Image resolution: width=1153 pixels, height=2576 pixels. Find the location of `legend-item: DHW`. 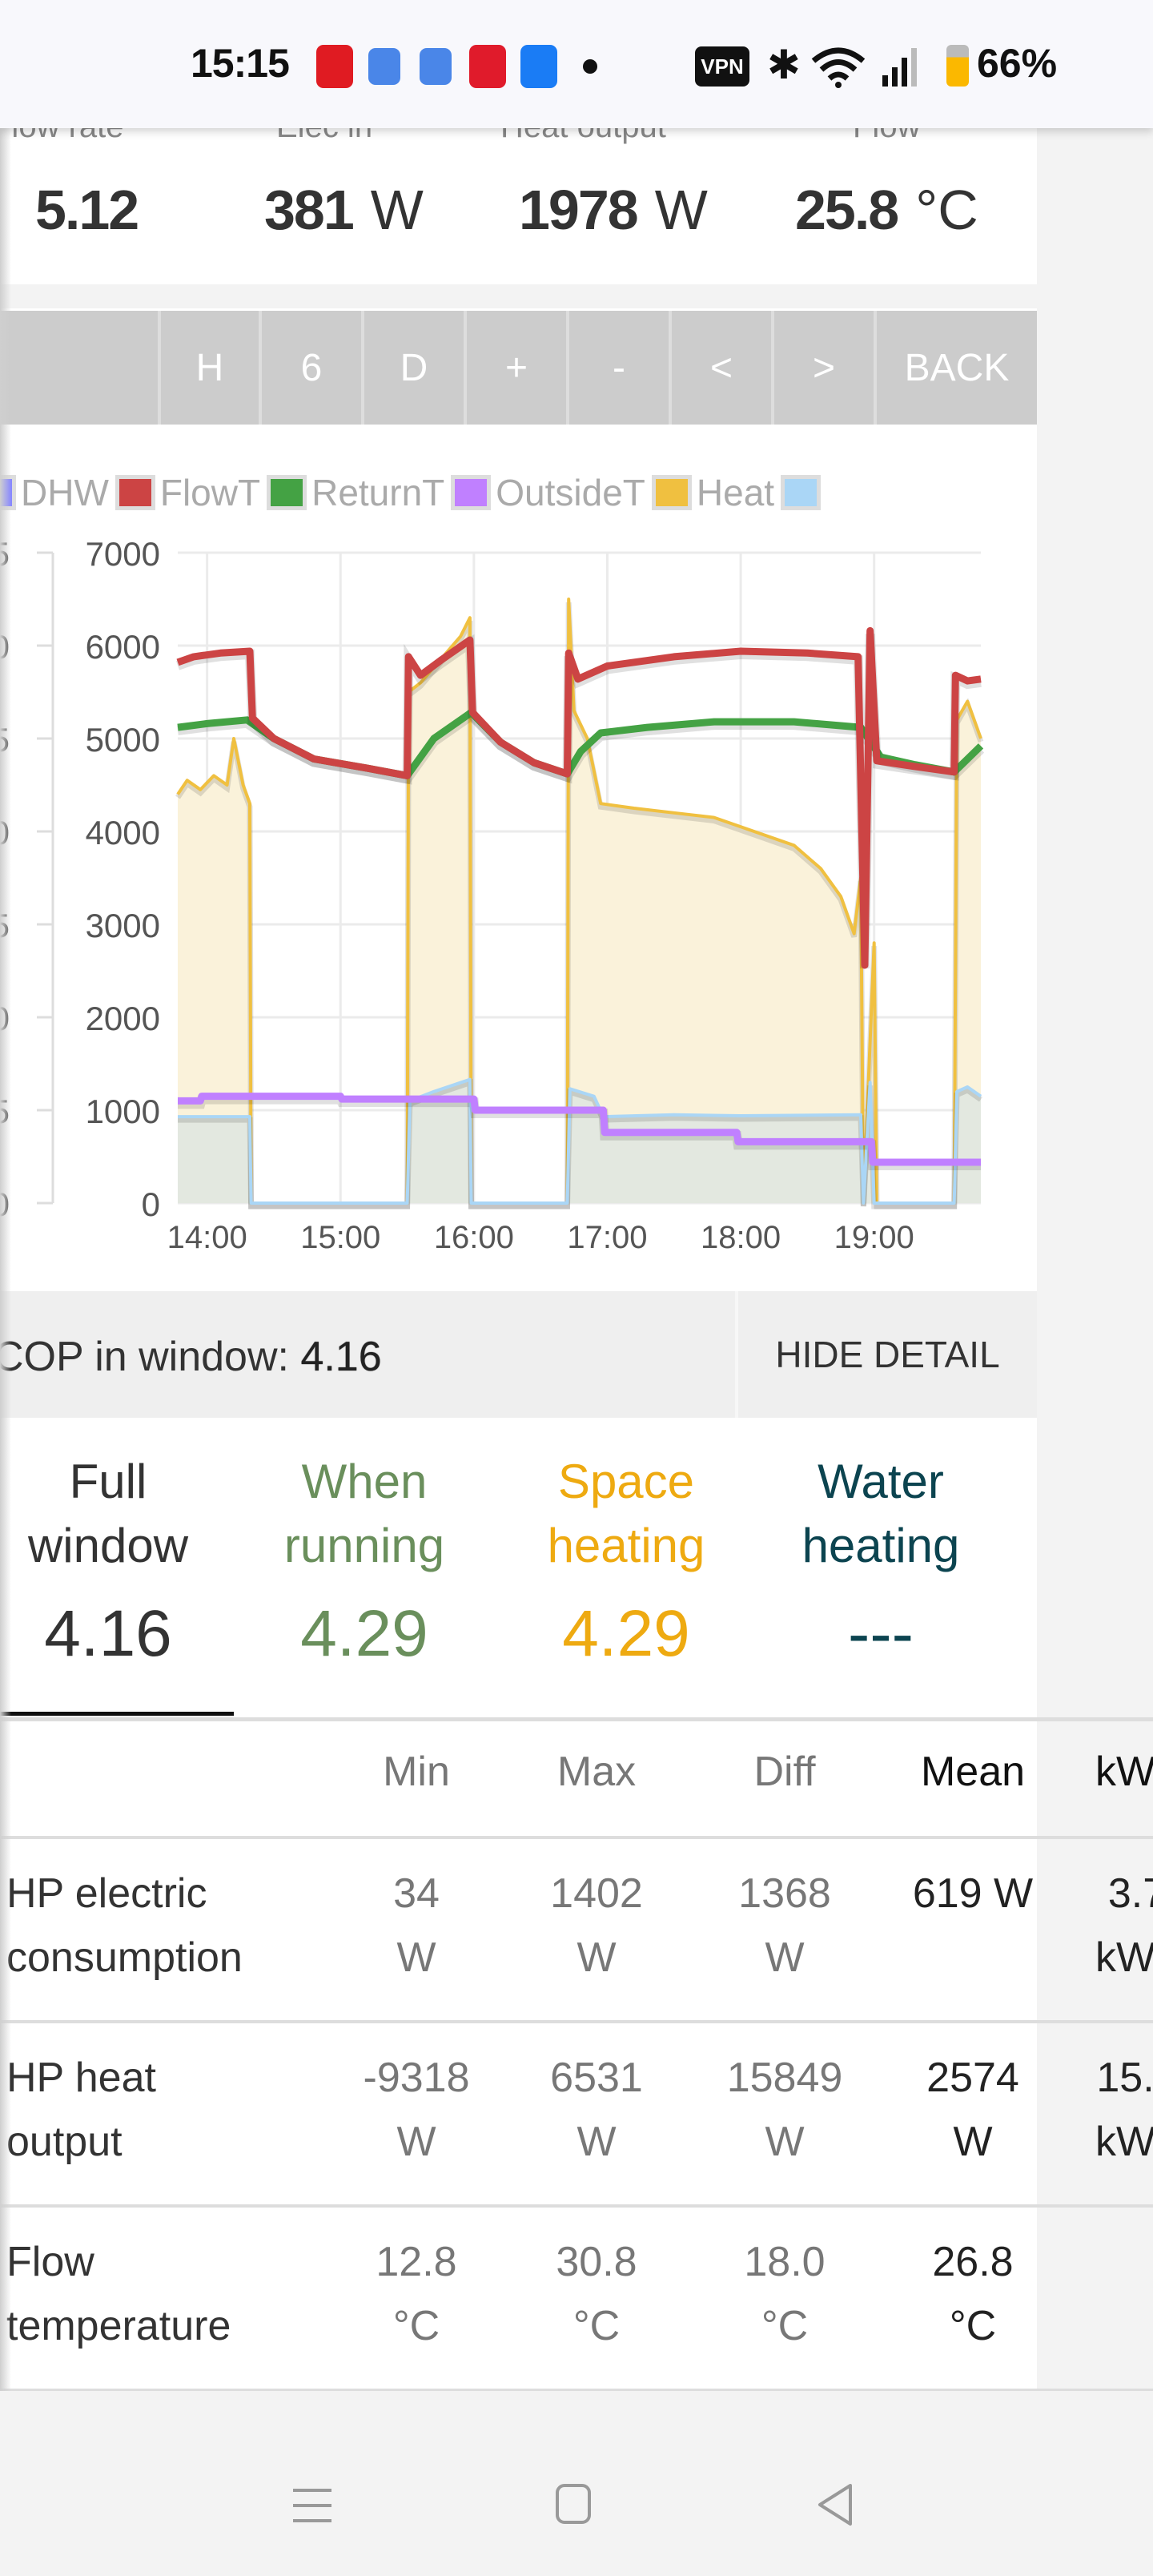

legend-item: DHW is located at coordinates (55, 492).